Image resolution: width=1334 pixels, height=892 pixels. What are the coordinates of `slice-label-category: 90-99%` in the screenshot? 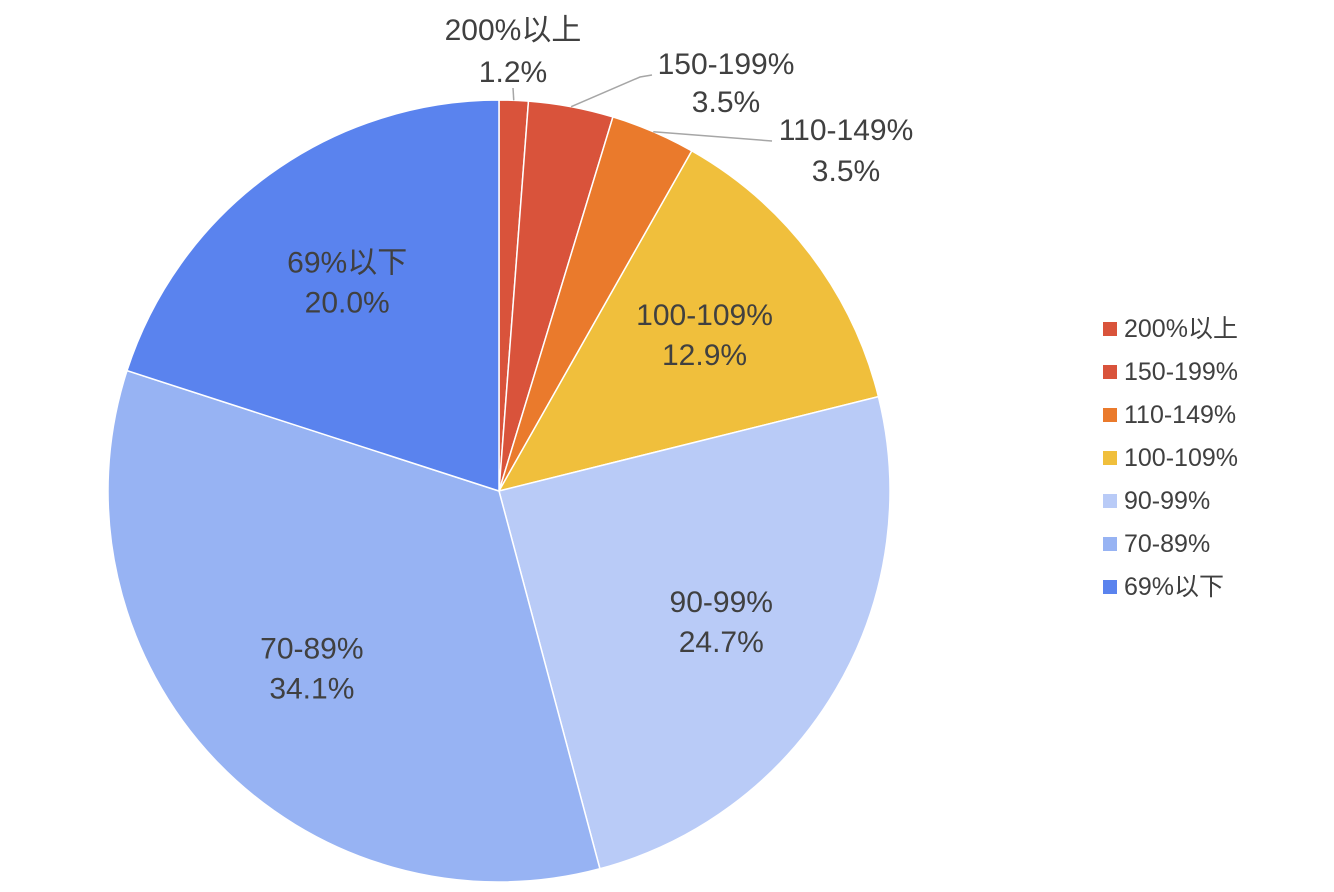 It's located at (721, 602).